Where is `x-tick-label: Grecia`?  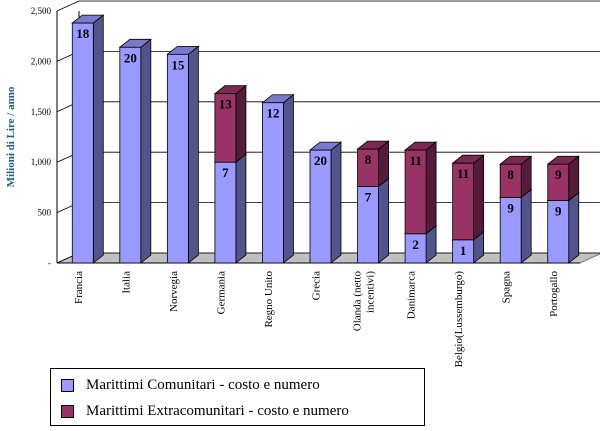
x-tick-label: Grecia is located at coordinates (317, 285).